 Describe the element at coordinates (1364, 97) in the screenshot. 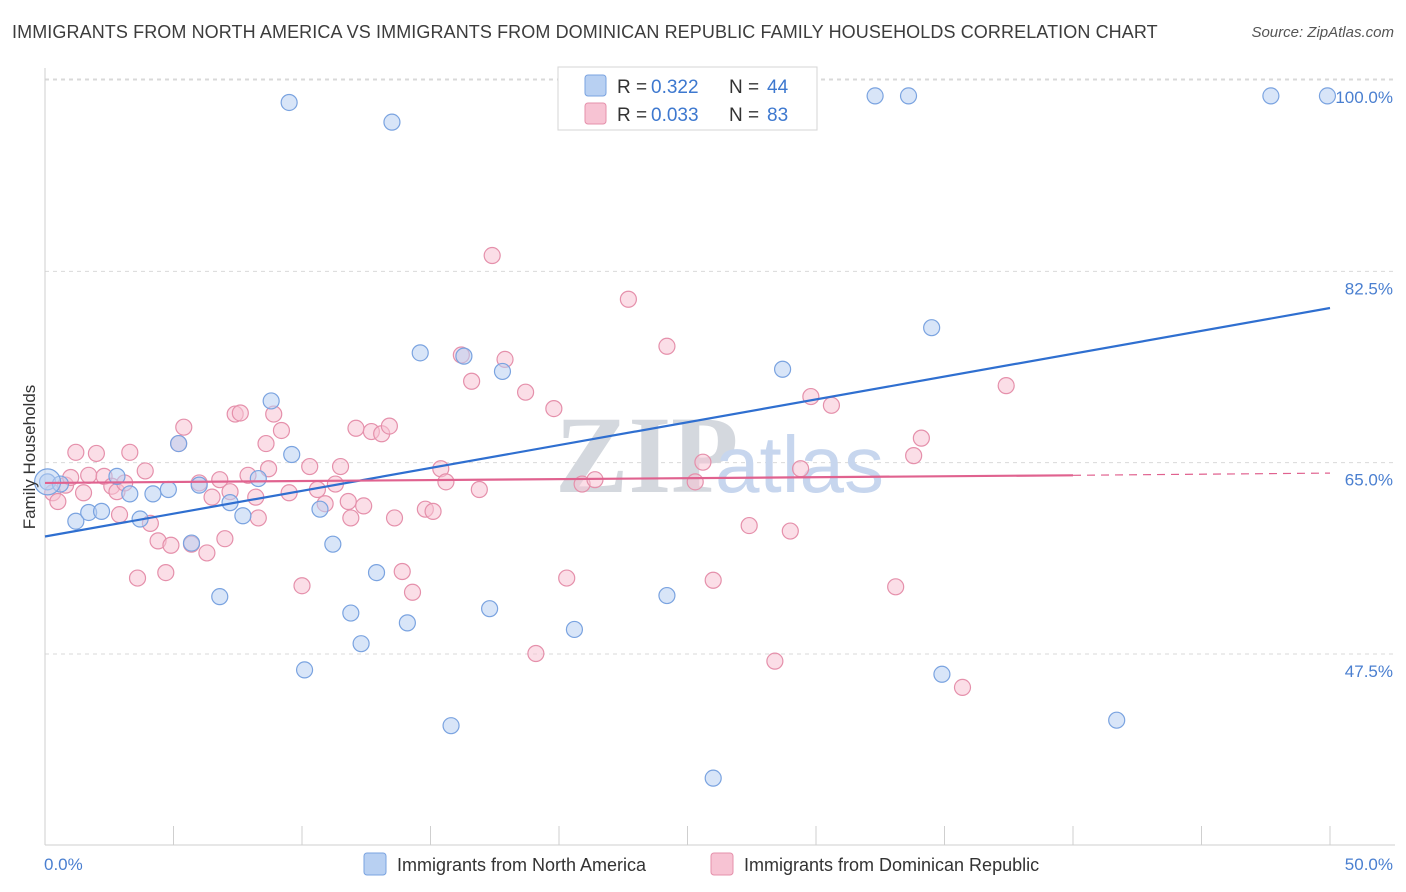

I see `y-tick-label: 100.0%` at that location.